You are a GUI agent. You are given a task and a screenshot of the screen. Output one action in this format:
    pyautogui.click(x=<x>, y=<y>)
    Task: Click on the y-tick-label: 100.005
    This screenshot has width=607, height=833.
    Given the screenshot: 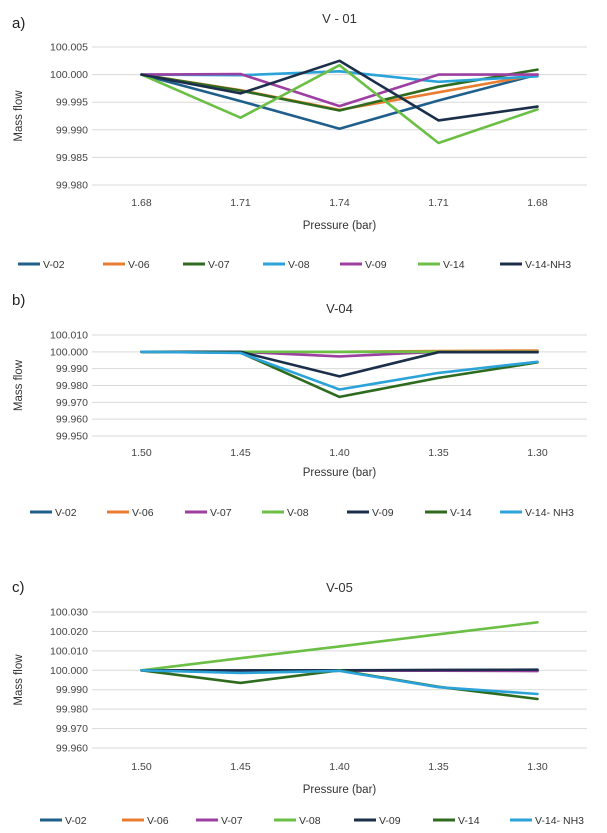 What is the action you would take?
    pyautogui.click(x=69, y=48)
    